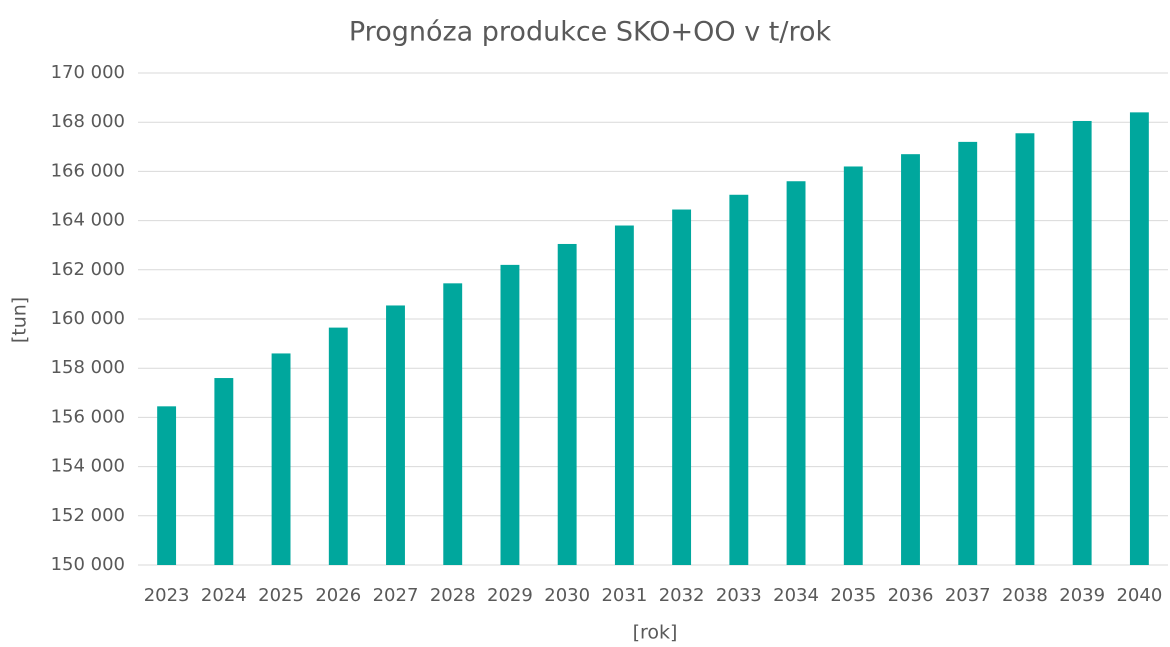 The image size is (1170, 647). Describe the element at coordinates (88, 564) in the screenshot. I see `y-tick-label: 150 000` at that location.